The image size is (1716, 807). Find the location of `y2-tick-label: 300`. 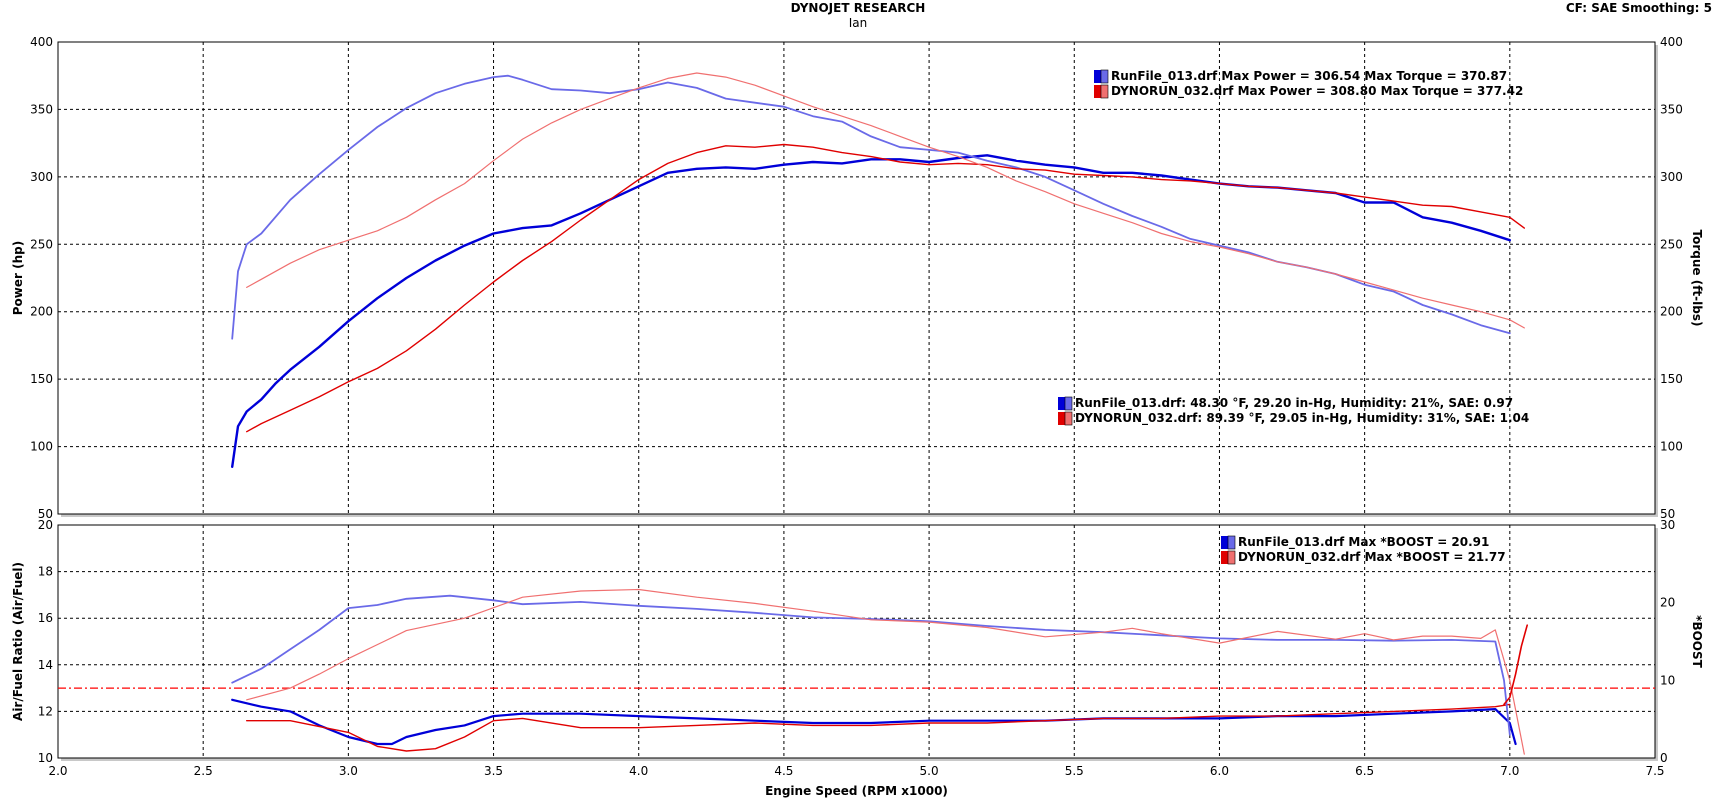

y2-tick-label: 300 is located at coordinates (1671, 177).